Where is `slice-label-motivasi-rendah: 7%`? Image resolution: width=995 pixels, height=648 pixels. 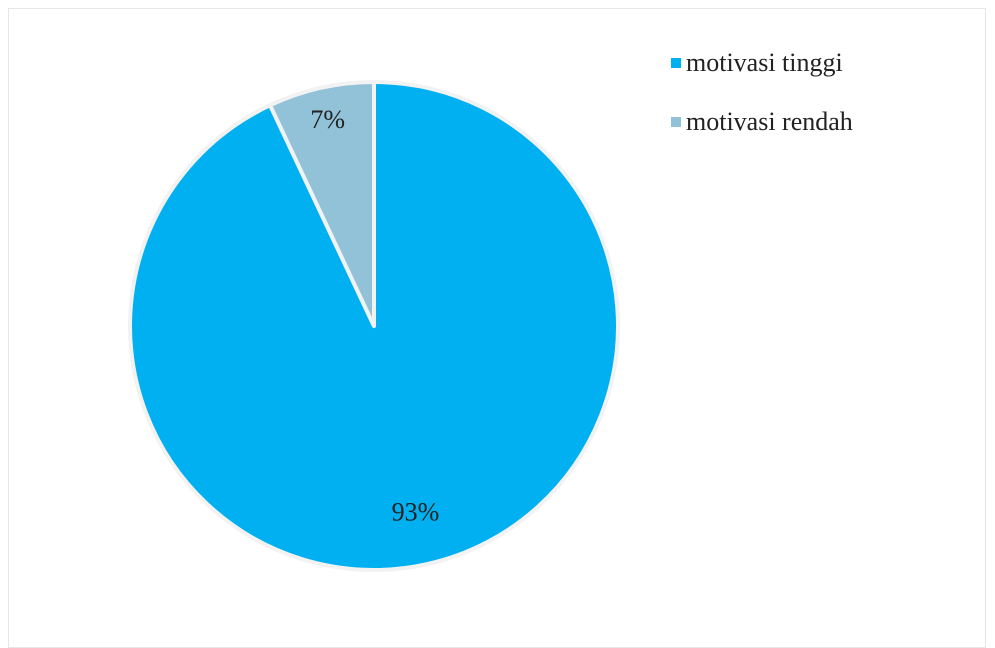
slice-label-motivasi-rendah: 7% is located at coordinates (327, 119).